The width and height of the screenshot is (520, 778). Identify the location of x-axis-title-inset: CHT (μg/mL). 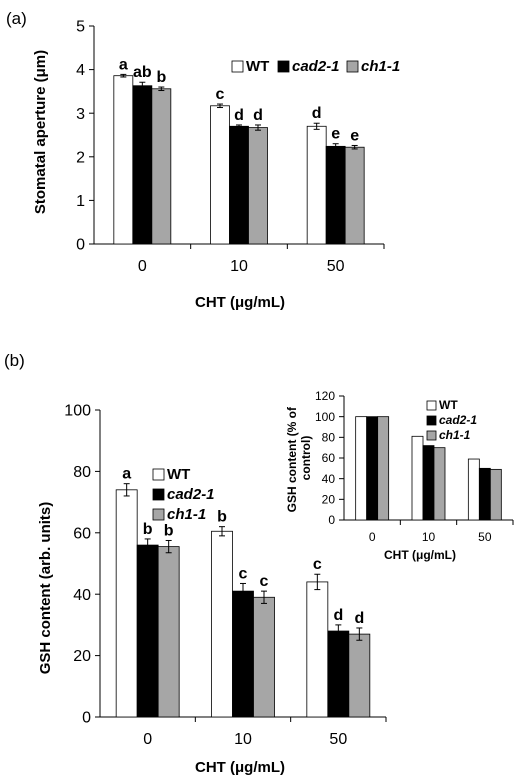
(420, 555).